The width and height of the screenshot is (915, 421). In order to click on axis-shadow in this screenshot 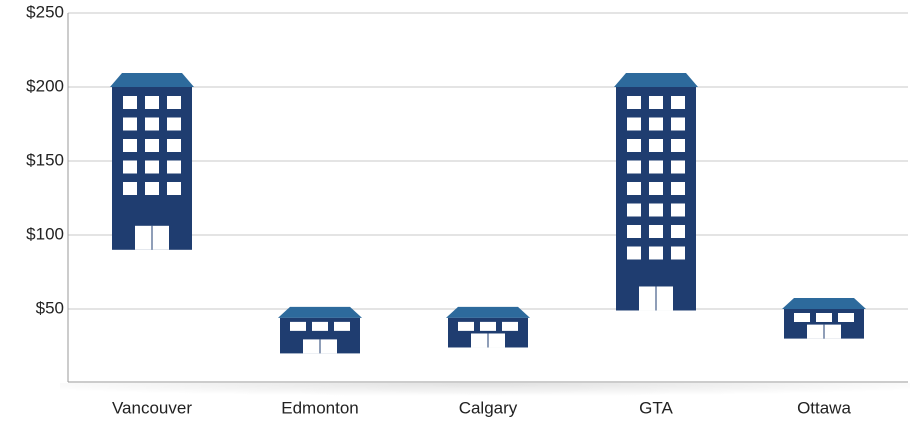, I will do `click(485, 394)`.